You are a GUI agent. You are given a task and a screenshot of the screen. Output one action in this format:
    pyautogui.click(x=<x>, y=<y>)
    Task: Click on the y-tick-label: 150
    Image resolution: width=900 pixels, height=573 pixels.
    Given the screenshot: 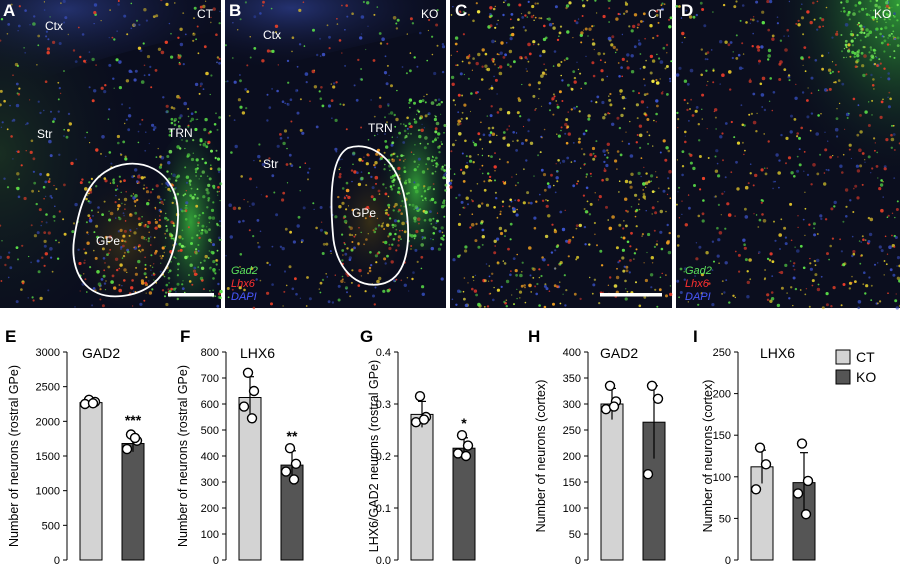 What is the action you would take?
    pyautogui.click(x=722, y=436)
    